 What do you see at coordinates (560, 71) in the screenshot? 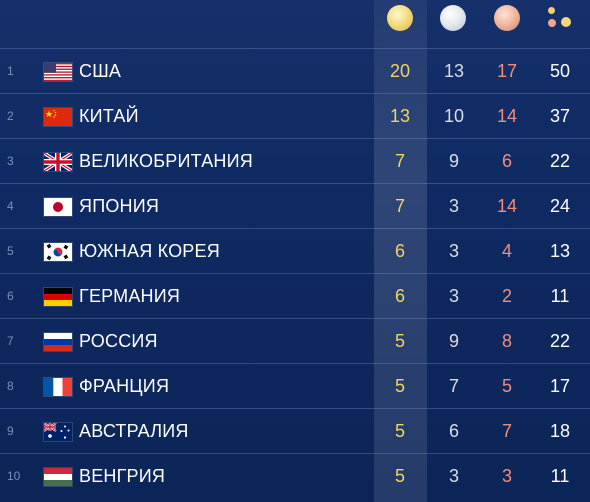
I see `total-count: 50` at bounding box center [560, 71].